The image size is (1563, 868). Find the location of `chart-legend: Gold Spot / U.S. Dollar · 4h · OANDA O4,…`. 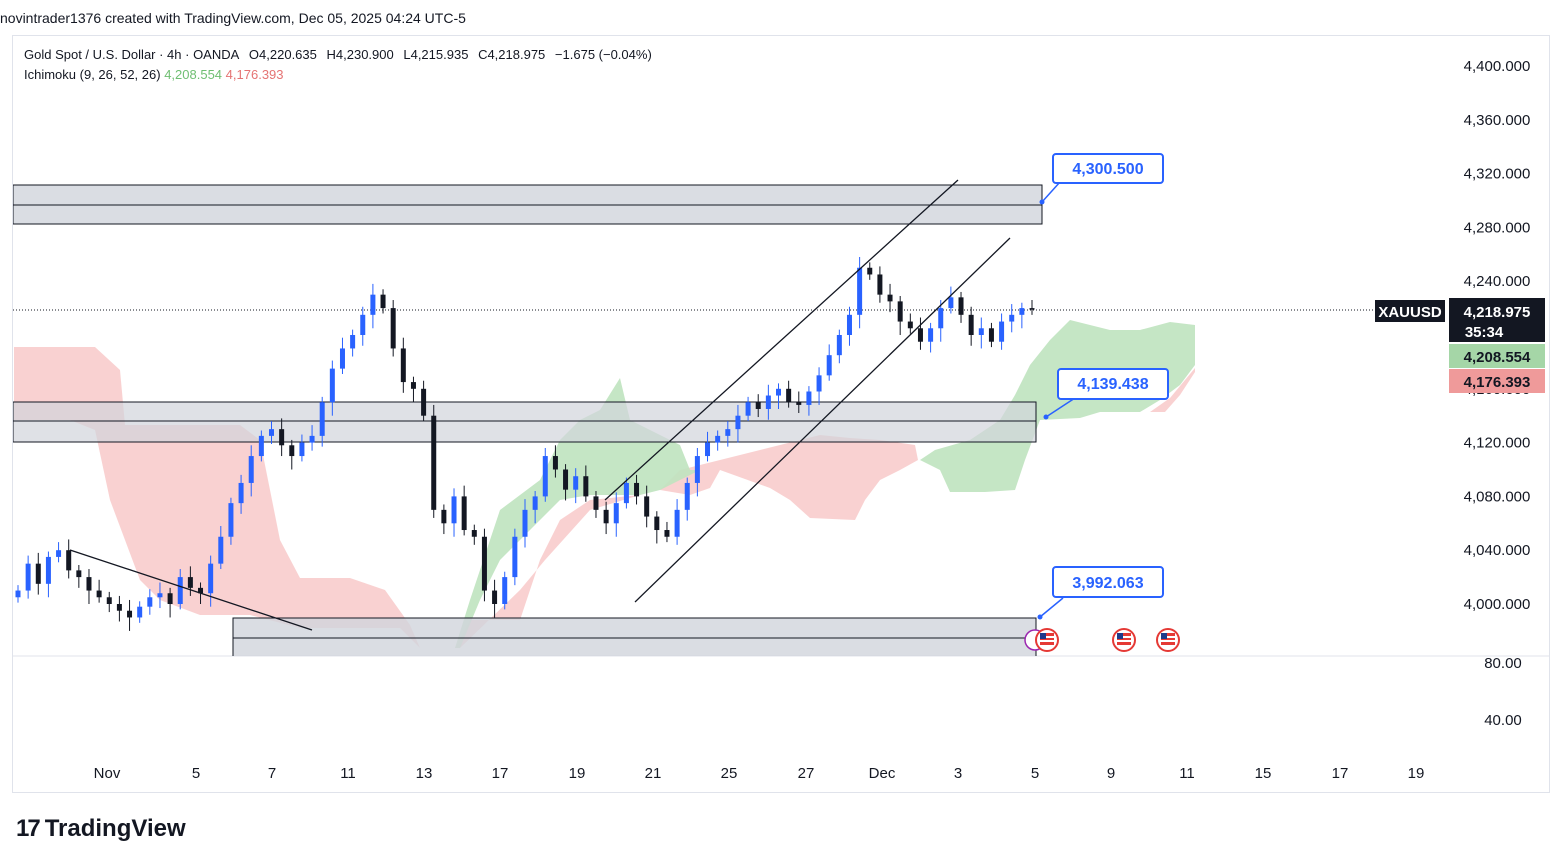

chart-legend: Gold Spot / U.S. Dollar · 4h · OANDA O4,… is located at coordinates (341, 65).